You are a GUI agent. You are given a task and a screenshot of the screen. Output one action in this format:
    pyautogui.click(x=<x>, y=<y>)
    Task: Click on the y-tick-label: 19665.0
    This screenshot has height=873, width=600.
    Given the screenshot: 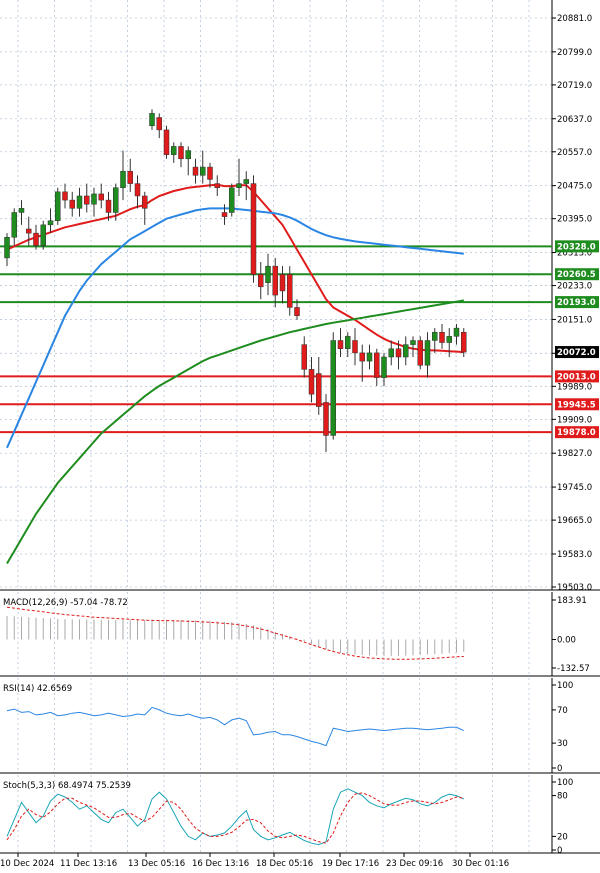 What is the action you would take?
    pyautogui.click(x=574, y=521)
    